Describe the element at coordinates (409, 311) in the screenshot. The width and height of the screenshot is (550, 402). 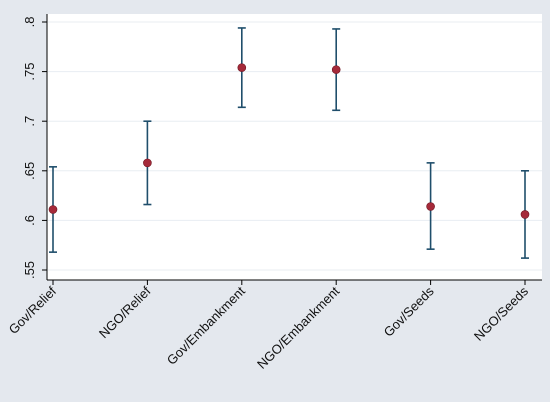
I see `x-tick-label: Gov/Seeds` at that location.